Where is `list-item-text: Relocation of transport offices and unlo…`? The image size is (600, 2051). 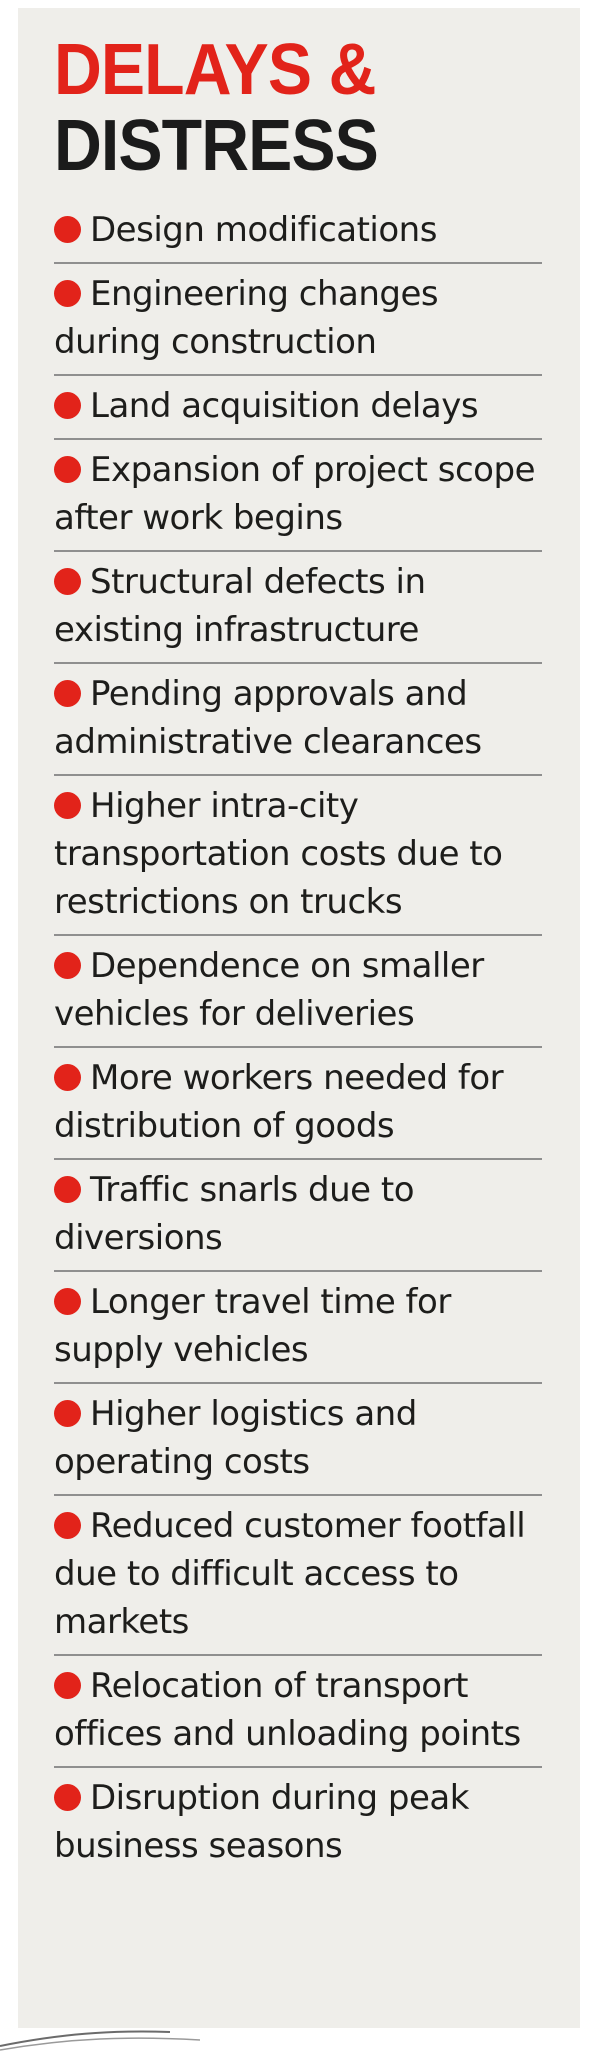
list-item-text: Relocation of transport offices and unlo… is located at coordinates (287, 1710).